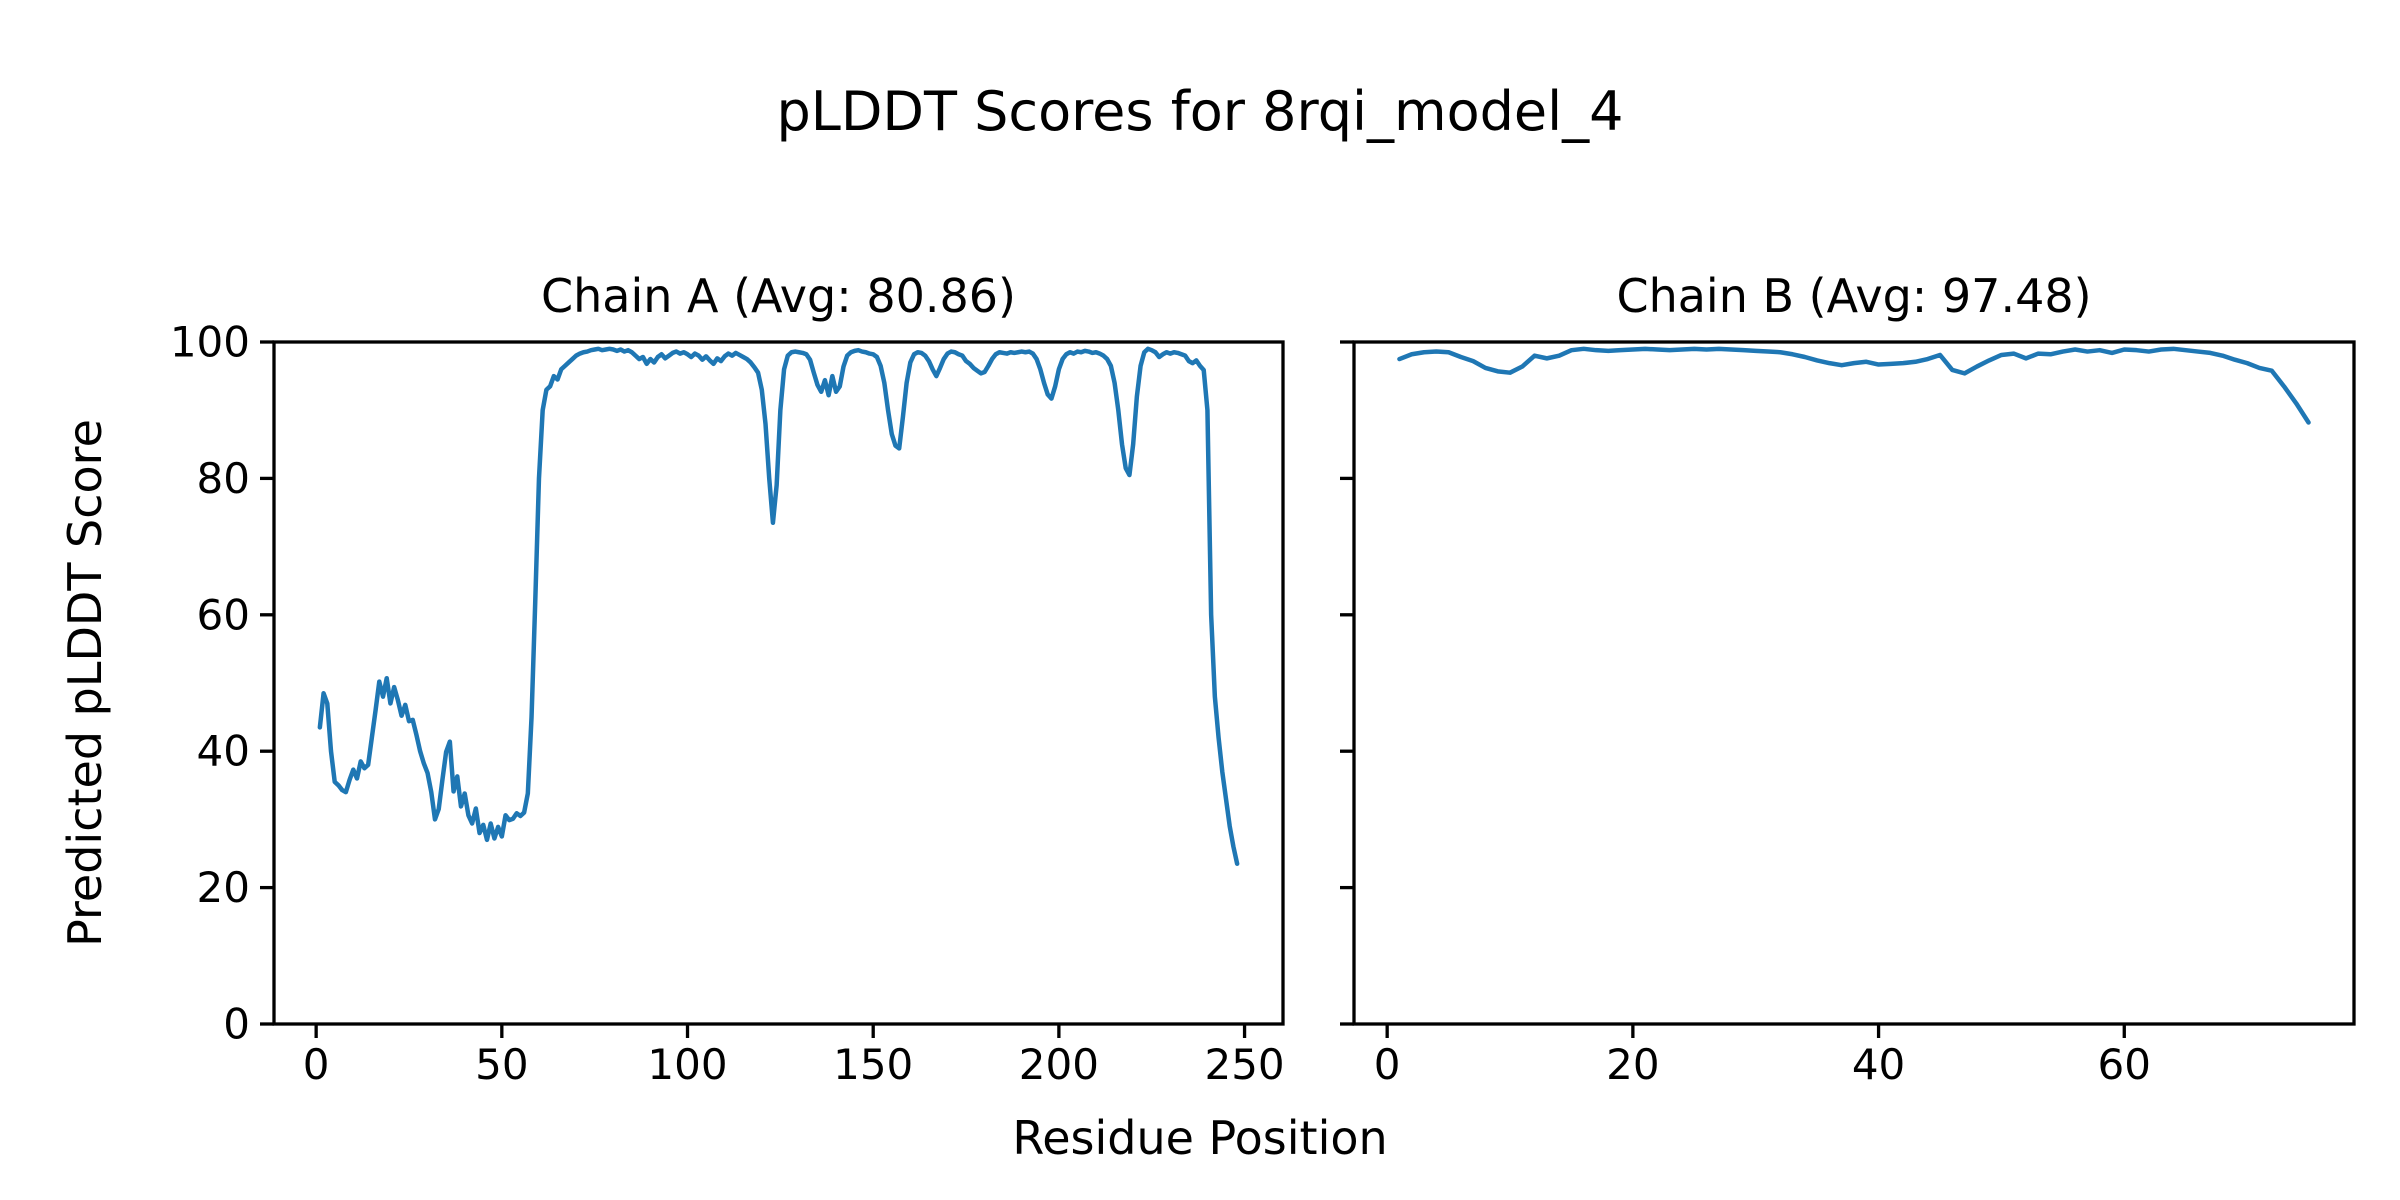 This screenshot has height=1200, width=2400. Describe the element at coordinates (1854, 385) in the screenshot. I see `plddt-line-chain-b` at that location.